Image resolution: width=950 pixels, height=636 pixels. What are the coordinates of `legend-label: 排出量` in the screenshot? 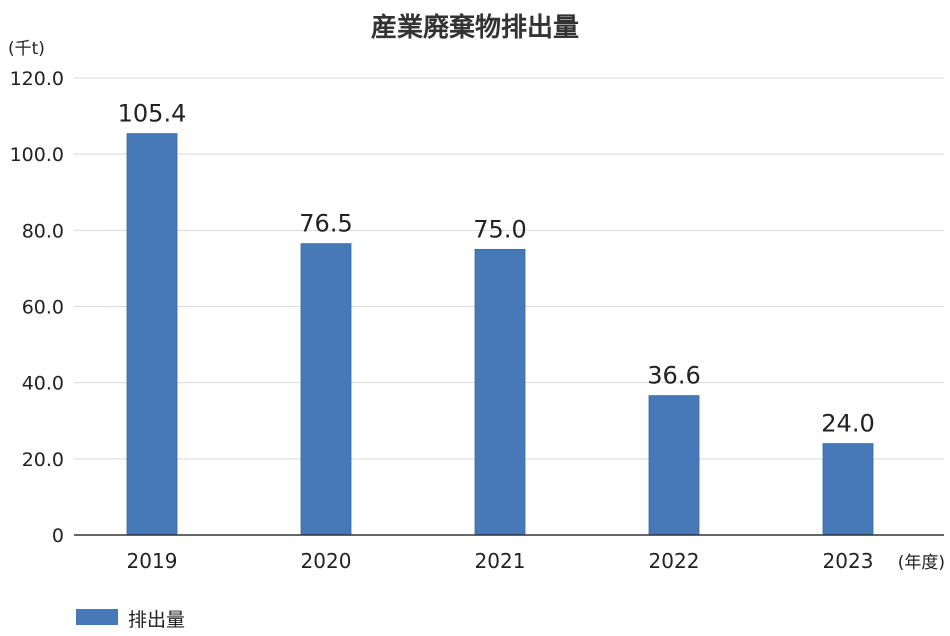 It's located at (156, 620).